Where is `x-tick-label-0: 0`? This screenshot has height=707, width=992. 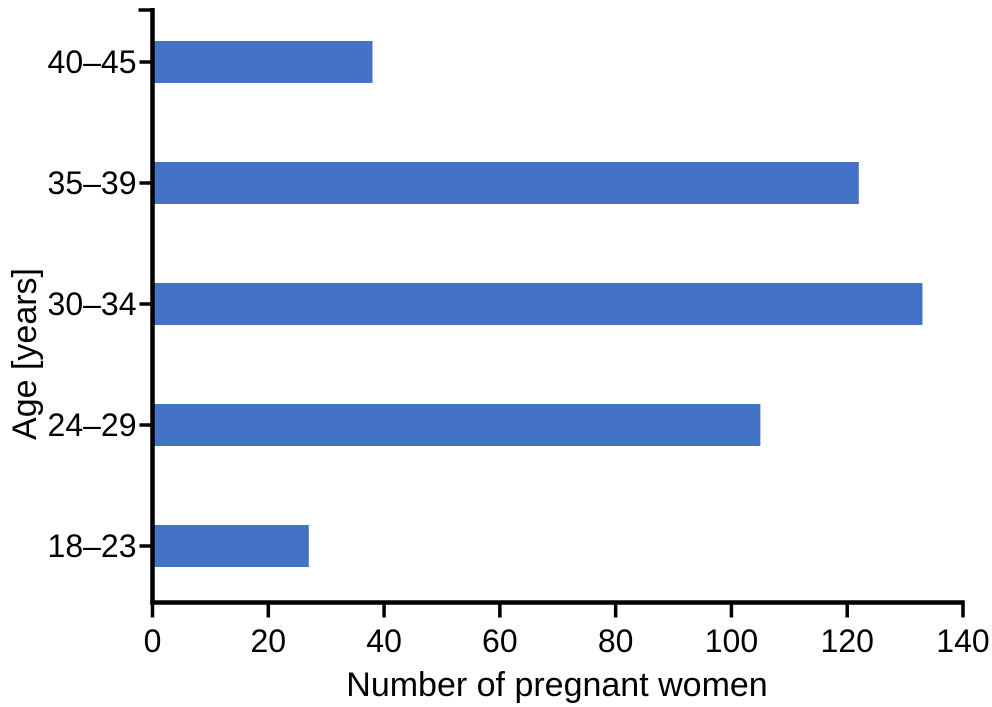 x-tick-label-0: 0 is located at coordinates (153, 641).